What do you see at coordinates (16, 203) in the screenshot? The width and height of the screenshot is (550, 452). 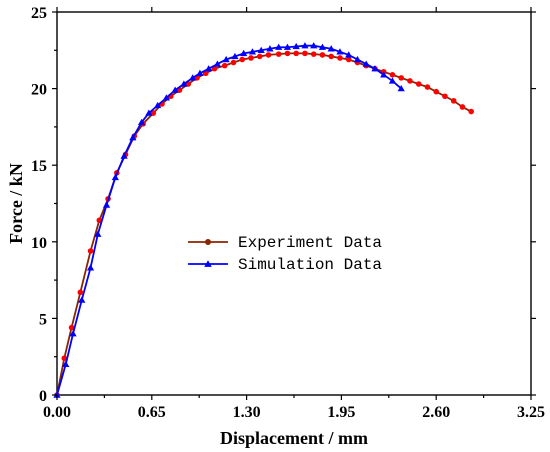 I see `y-axis-title: Force / kN` at bounding box center [16, 203].